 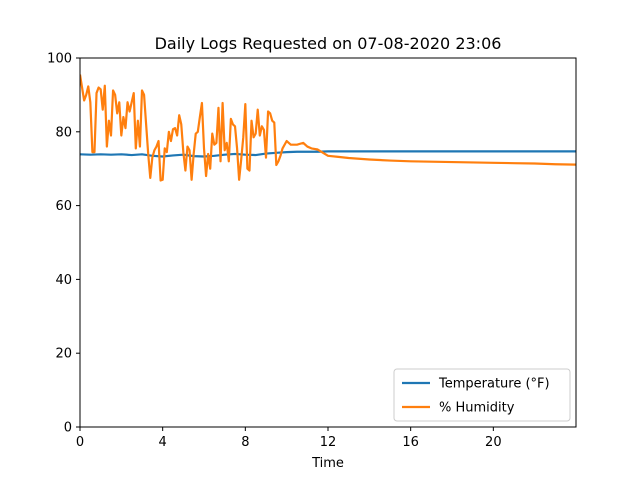 I want to click on y-tick-label: 0, so click(x=68, y=428).